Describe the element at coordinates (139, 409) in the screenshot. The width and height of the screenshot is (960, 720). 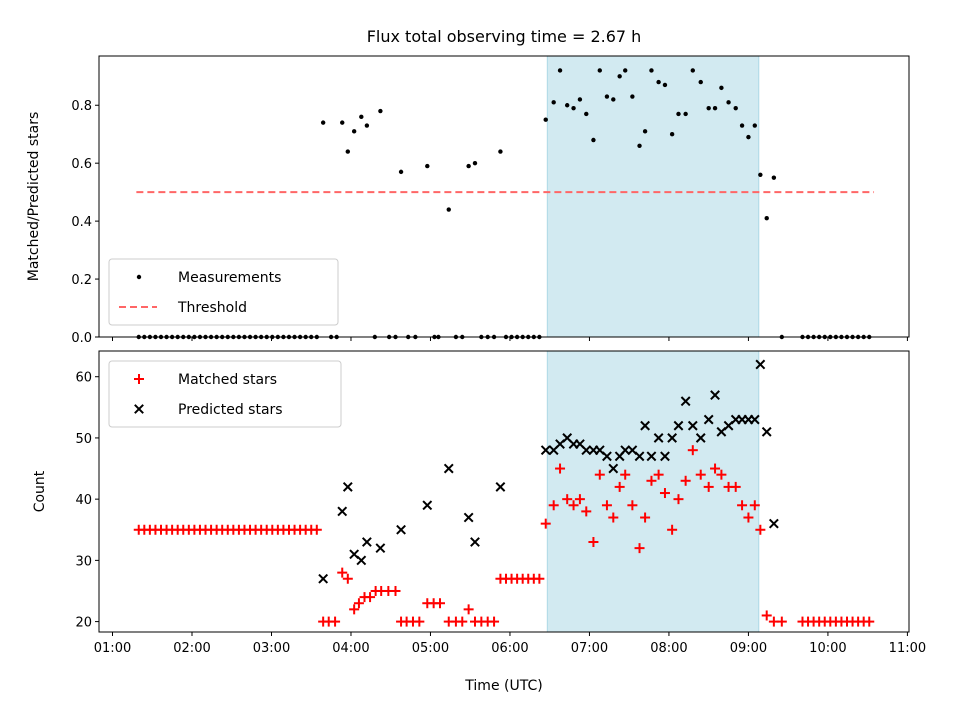
I see `legend-marker-x` at that location.